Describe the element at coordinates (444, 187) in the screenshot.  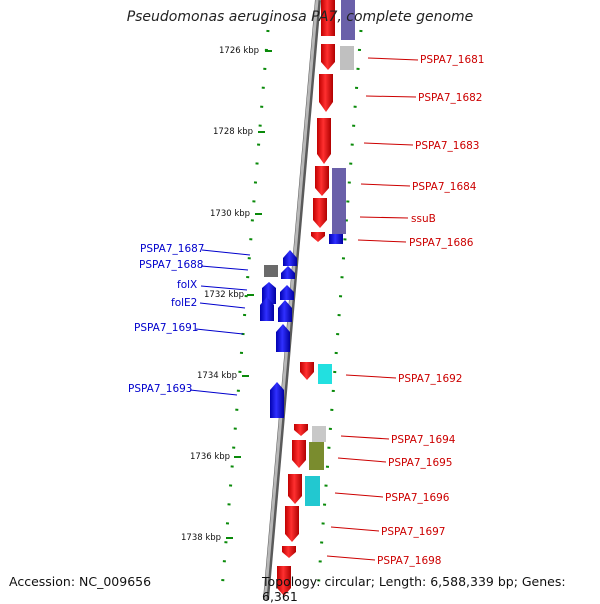
I see `gene-label-pspa7-1684: PSPA7_1684` at that location.